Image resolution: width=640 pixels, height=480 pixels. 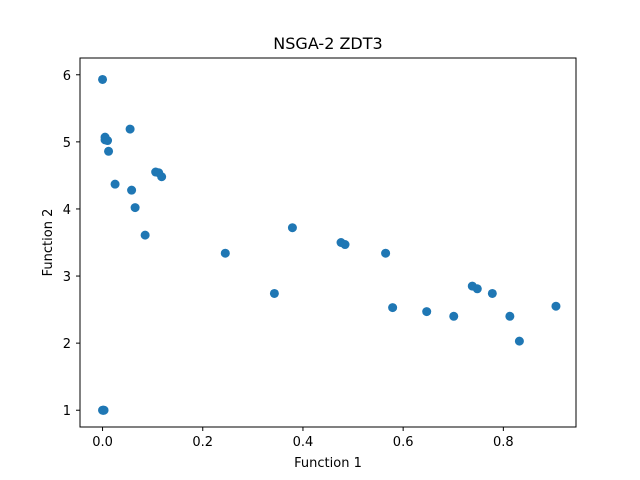 I want to click on x-tick-label: 0.2, so click(x=202, y=442).